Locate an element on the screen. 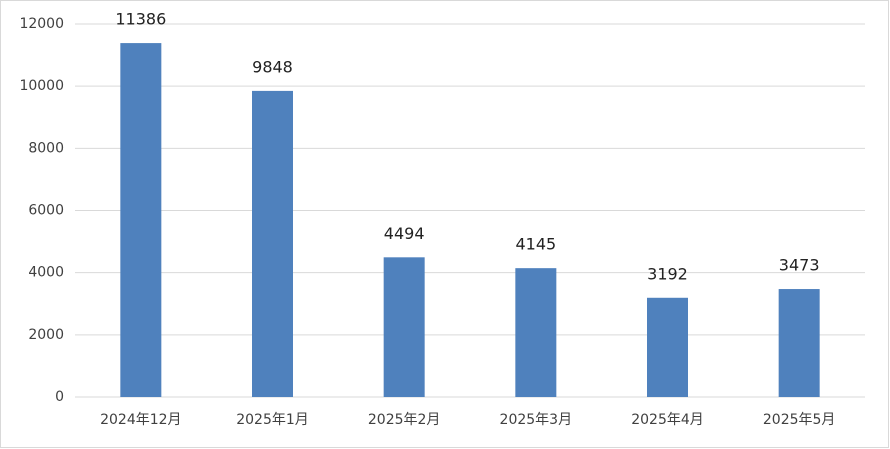 The image size is (890, 449). y-tick-label: 4000 is located at coordinates (46, 273).